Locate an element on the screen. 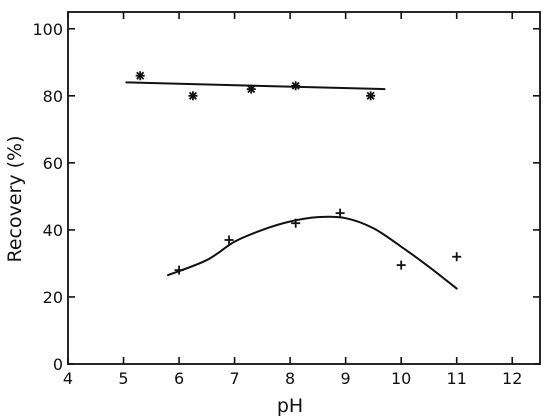 This screenshot has height=417, width=550. y-tick-label: 20 is located at coordinates (53, 297).